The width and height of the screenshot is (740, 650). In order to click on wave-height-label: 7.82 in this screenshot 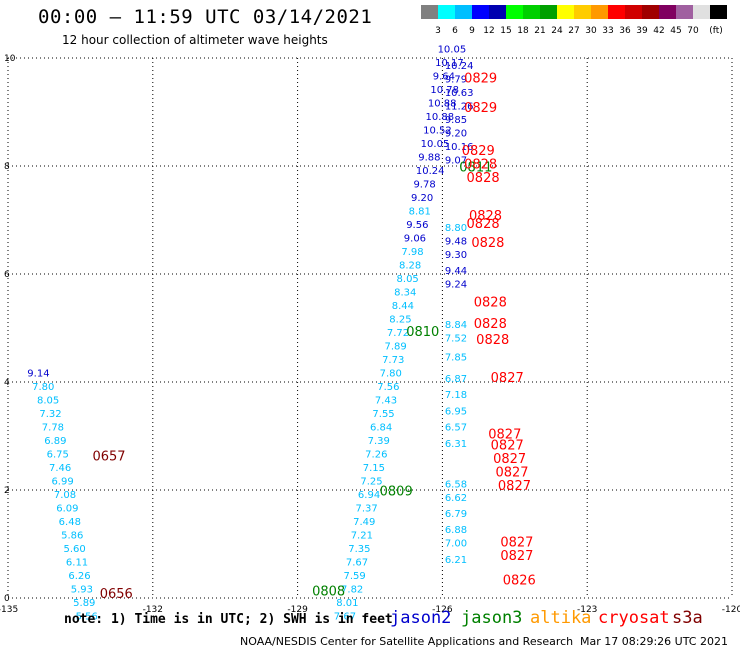, I will do `click(352, 590)`.